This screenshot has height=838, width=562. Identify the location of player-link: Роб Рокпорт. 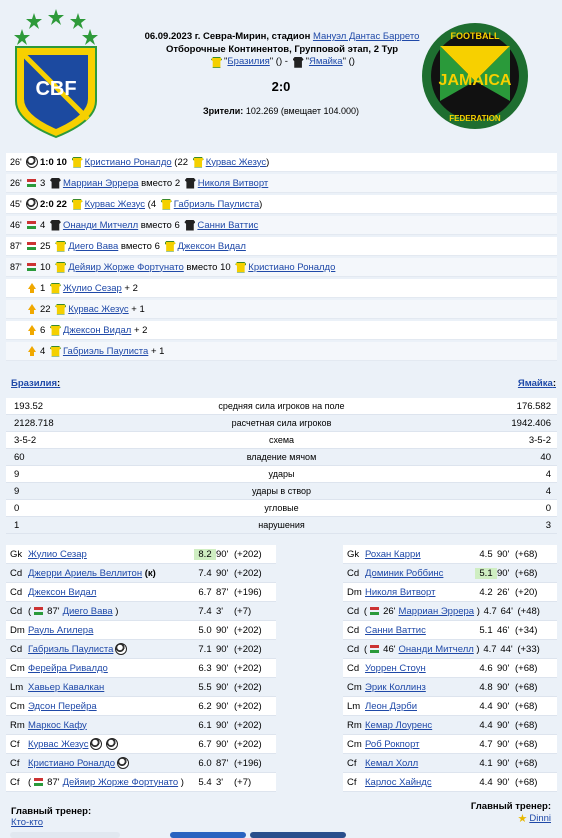
(392, 744).